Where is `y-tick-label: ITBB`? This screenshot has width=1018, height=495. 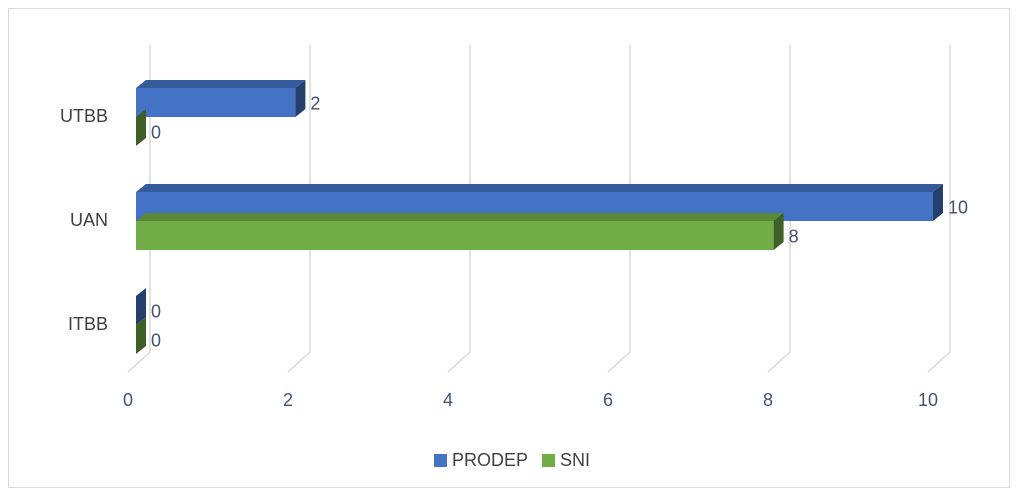
y-tick-label: ITBB is located at coordinates (88, 324).